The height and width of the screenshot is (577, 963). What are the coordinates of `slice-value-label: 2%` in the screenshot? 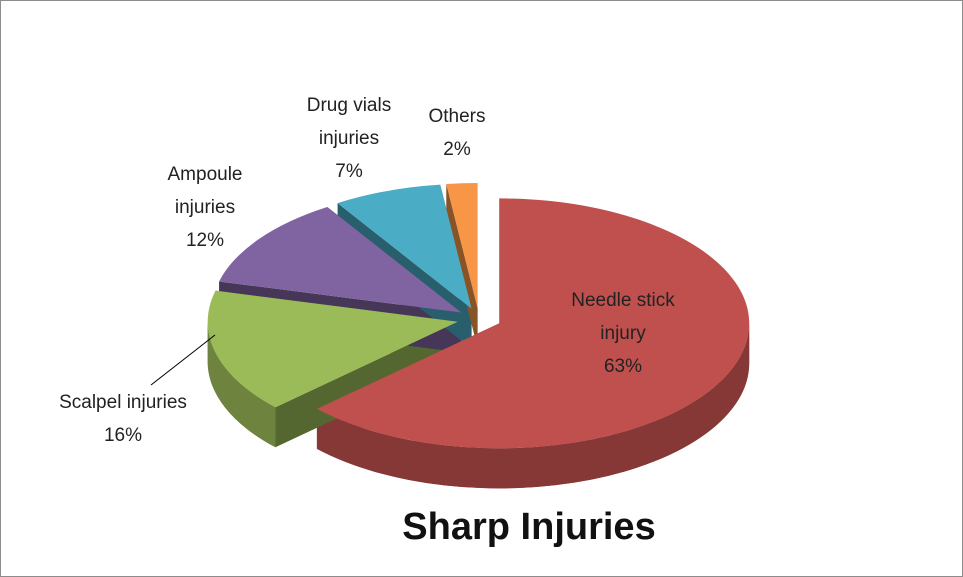 It's located at (457, 149).